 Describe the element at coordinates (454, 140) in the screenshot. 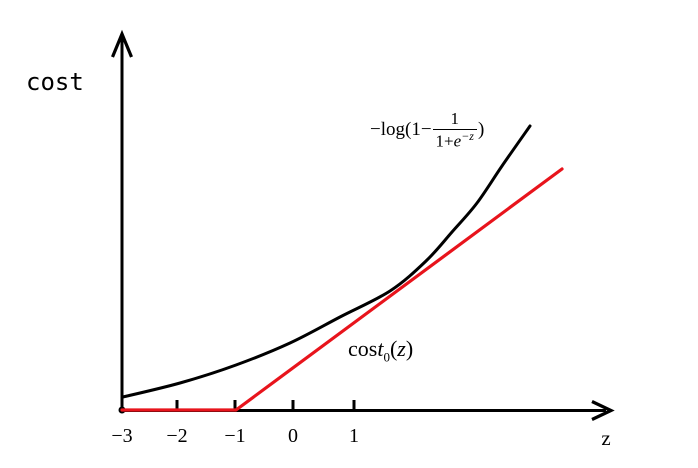

I see `formula-denominator: 1+e−z` at that location.